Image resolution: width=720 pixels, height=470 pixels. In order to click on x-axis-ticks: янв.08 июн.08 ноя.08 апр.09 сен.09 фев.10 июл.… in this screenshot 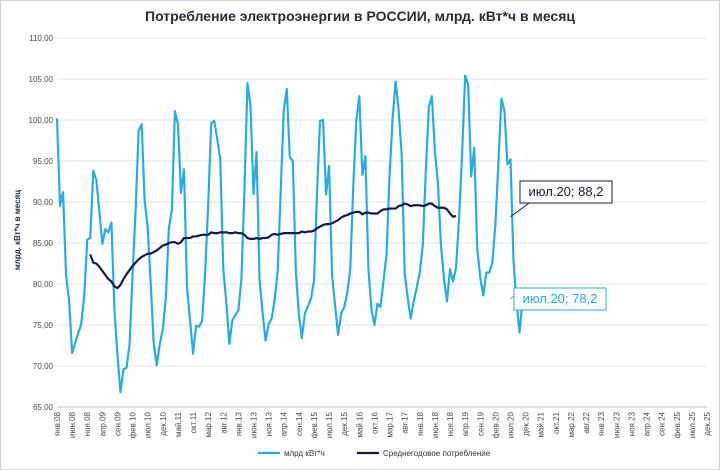, I will do `click(382, 424)`.